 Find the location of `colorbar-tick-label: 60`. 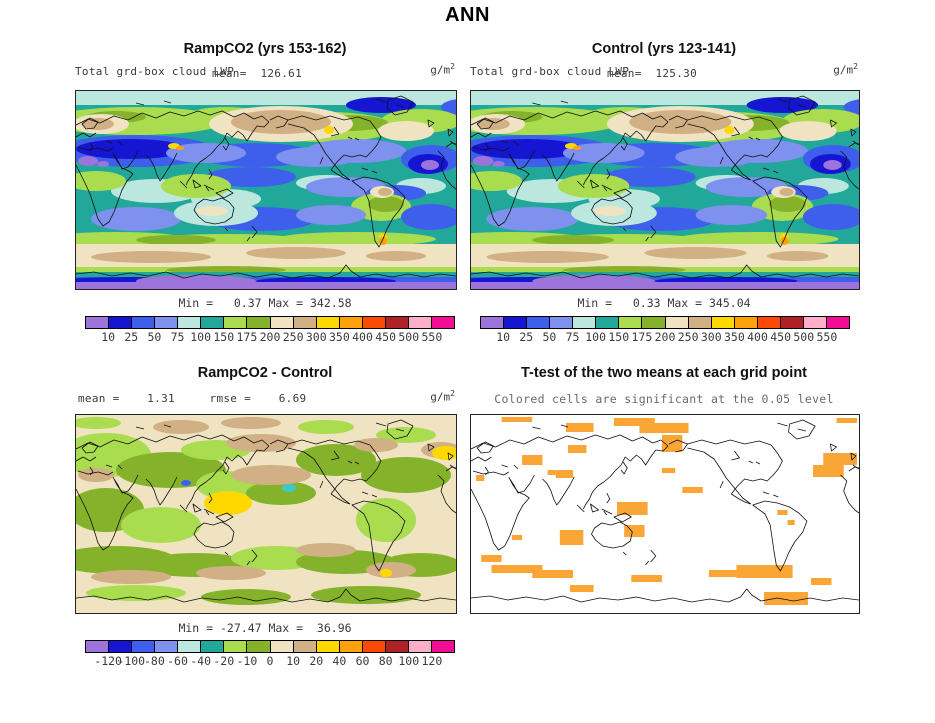

colorbar-tick-label: 60 is located at coordinates (362, 661).